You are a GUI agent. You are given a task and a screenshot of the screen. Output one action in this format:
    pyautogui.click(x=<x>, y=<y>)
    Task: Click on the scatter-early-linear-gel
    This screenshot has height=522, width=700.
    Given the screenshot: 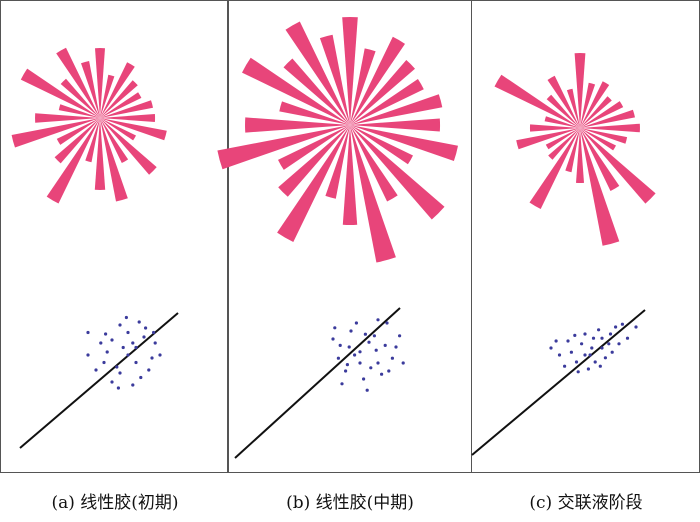 What is the action you would take?
    pyautogui.click(x=99, y=380)
    